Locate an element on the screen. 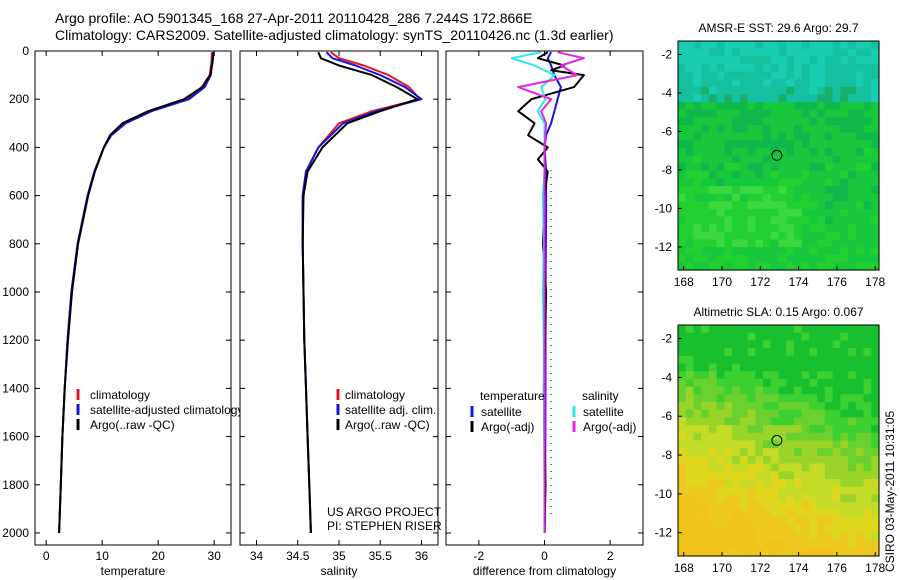 The image size is (900, 580). temperature-y-tick-label: 0 is located at coordinates (25, 51).